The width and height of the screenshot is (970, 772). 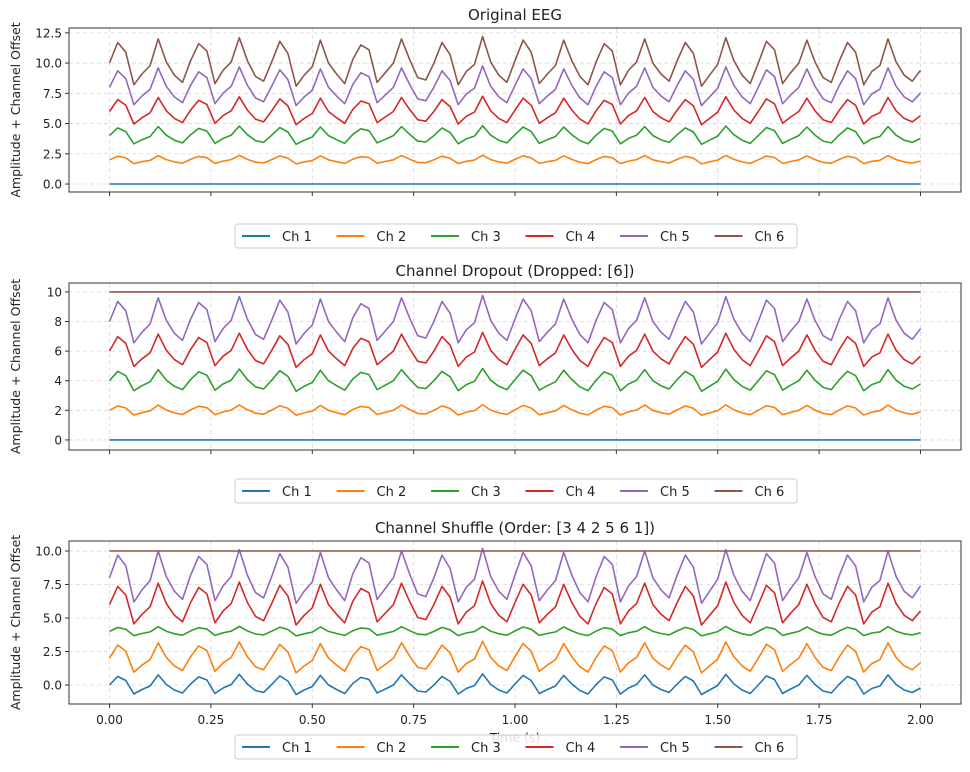 I want to click on x-tick-label: 0.50, so click(x=312, y=720).